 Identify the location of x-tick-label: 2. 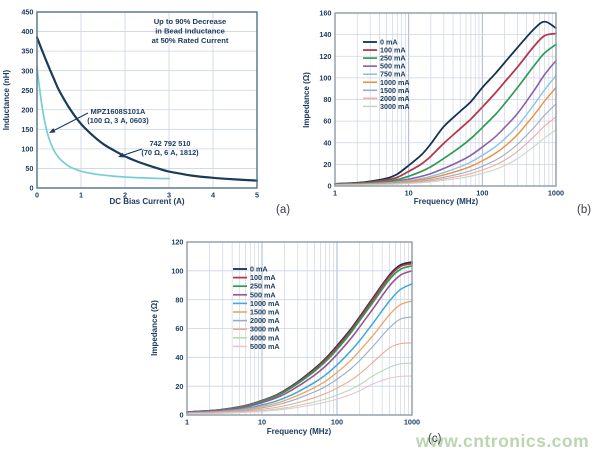
(125, 195).